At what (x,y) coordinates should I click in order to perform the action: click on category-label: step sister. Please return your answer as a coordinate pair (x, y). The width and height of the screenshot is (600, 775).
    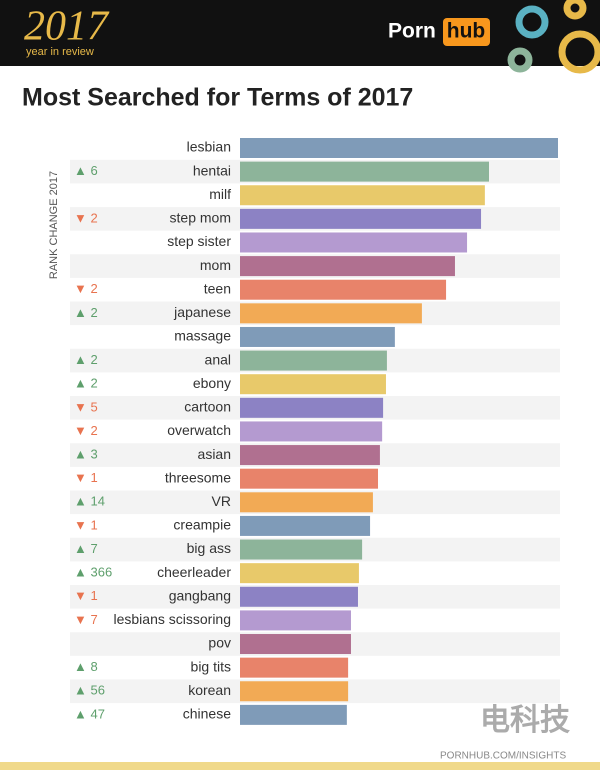
    Looking at the image, I should click on (199, 241).